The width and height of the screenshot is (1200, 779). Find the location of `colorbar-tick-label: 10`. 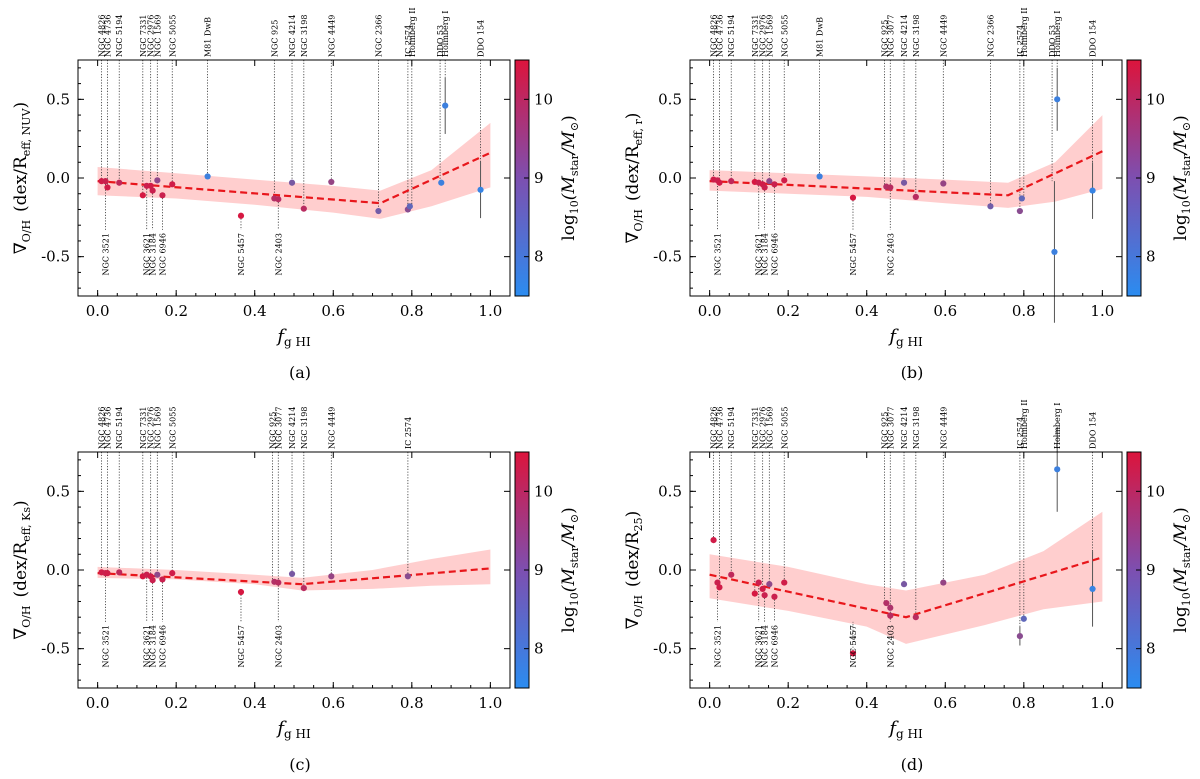

colorbar-tick-label: 10 is located at coordinates (543, 99).